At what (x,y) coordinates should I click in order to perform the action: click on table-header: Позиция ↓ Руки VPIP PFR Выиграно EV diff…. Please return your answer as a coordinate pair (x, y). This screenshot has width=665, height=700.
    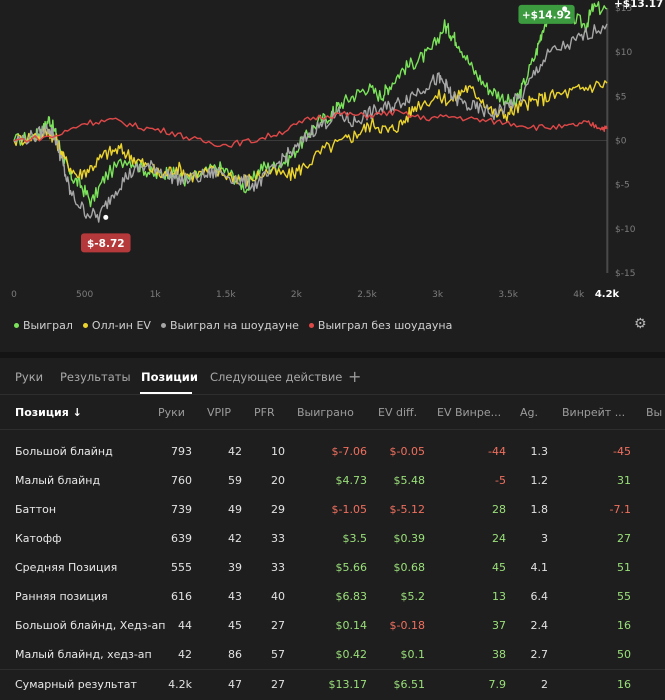
    Looking at the image, I should click on (332, 412).